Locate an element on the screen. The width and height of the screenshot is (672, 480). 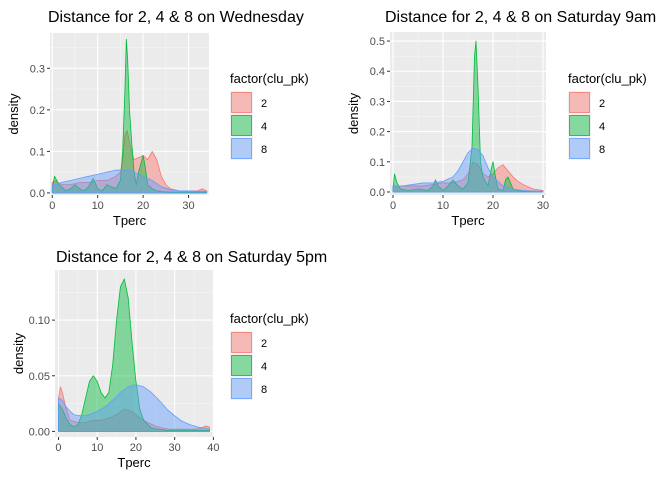
plot-panel-background is located at coordinates (134, 353).